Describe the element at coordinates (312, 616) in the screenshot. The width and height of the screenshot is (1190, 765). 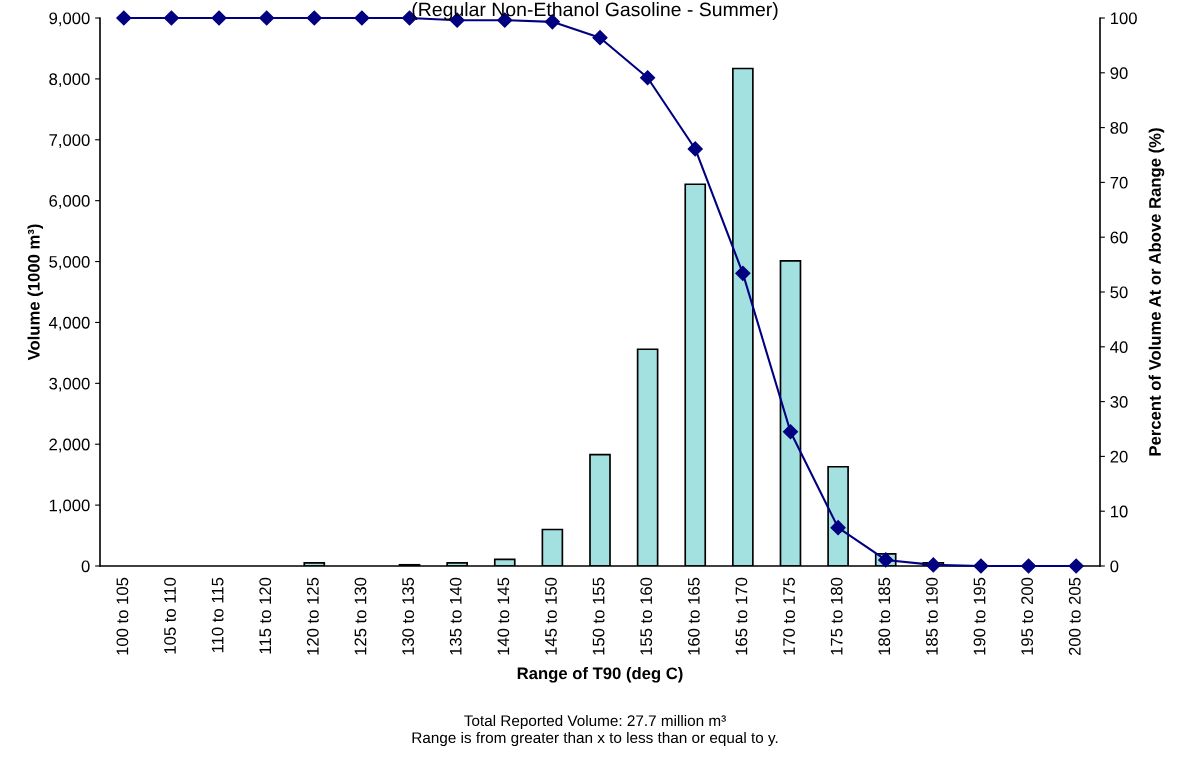
I see `x-tick-label: 120 to 125` at that location.